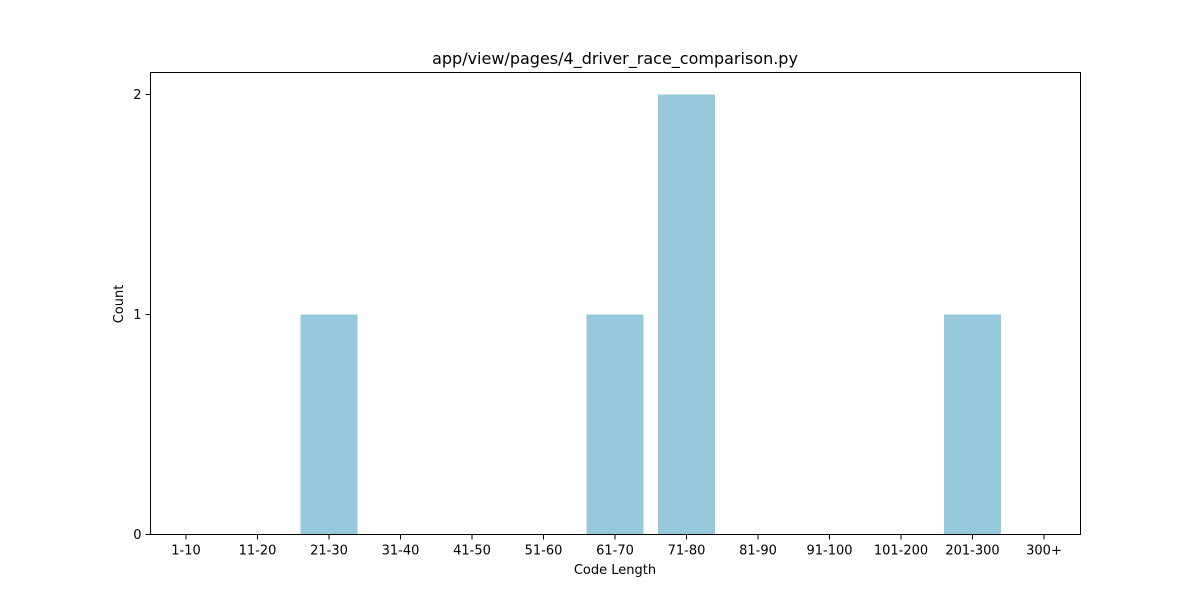  Describe the element at coordinates (137, 535) in the screenshot. I see `y-tick-label: 0` at that location.